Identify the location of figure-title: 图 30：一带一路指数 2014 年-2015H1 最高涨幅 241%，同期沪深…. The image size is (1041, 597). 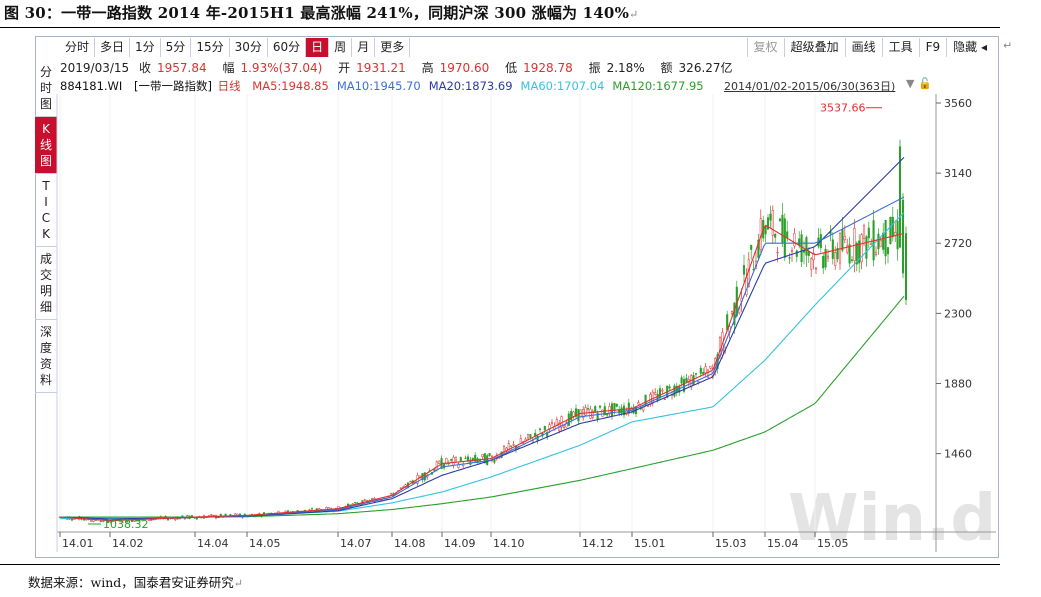
(321, 13).